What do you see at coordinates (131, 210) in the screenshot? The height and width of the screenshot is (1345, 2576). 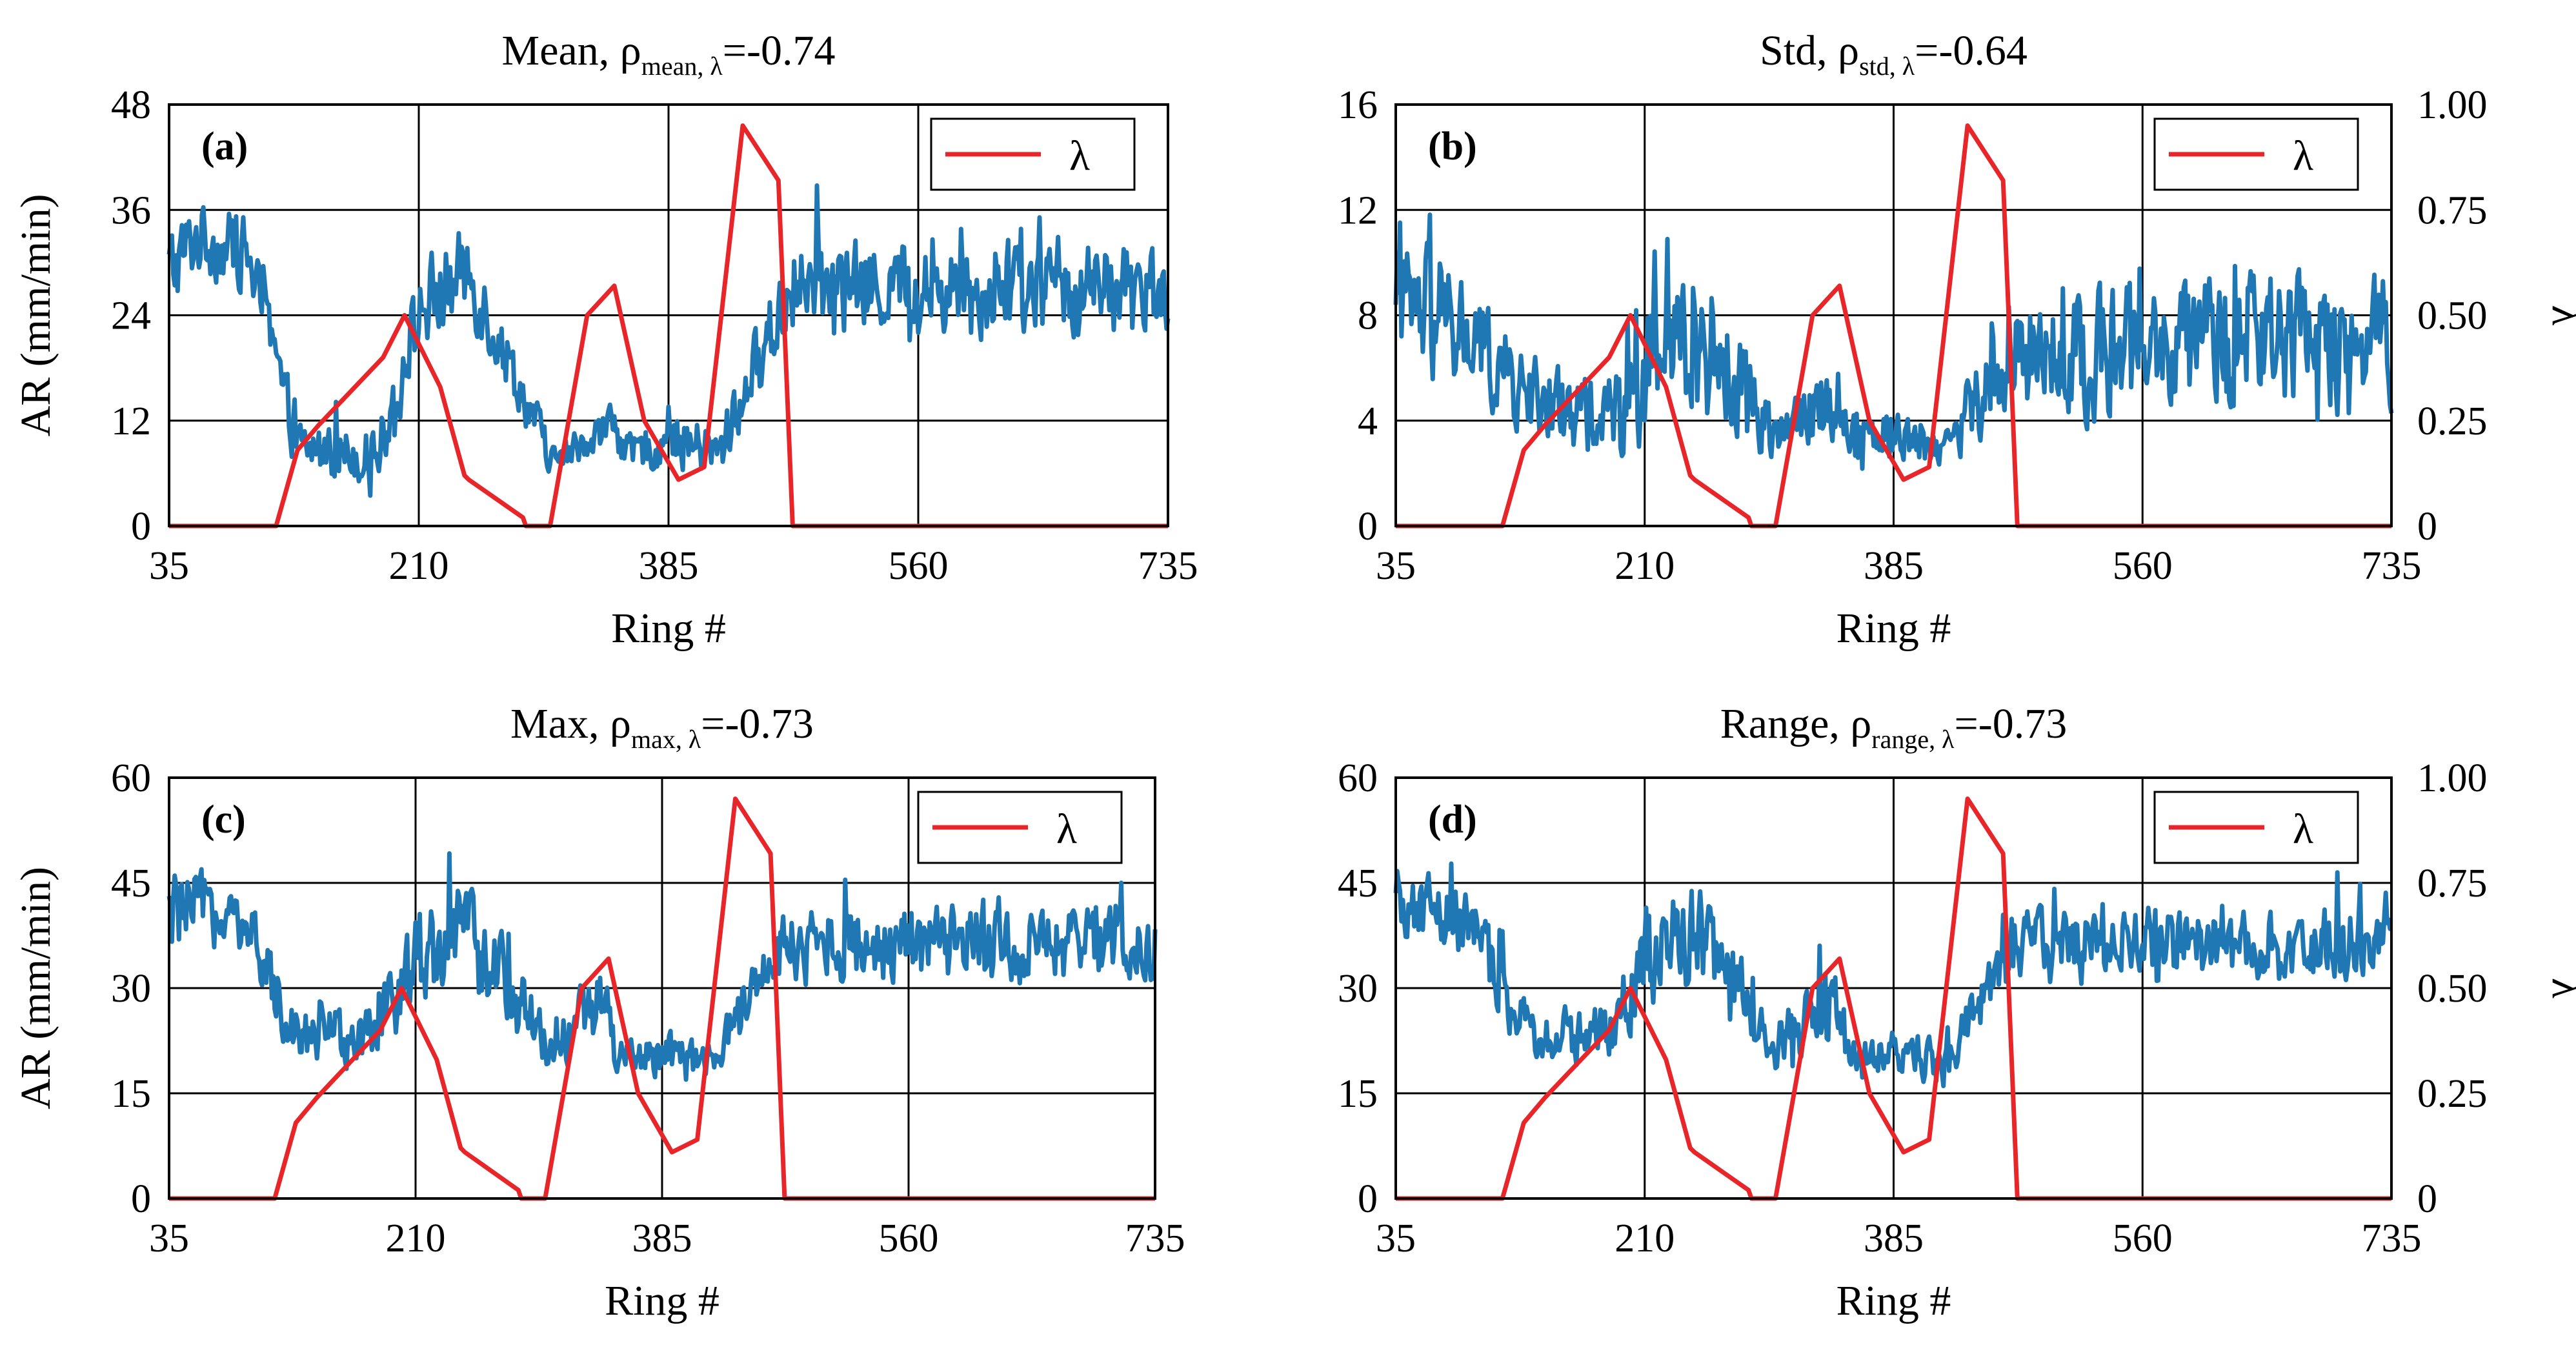 I see `y-tick-label: 36` at bounding box center [131, 210].